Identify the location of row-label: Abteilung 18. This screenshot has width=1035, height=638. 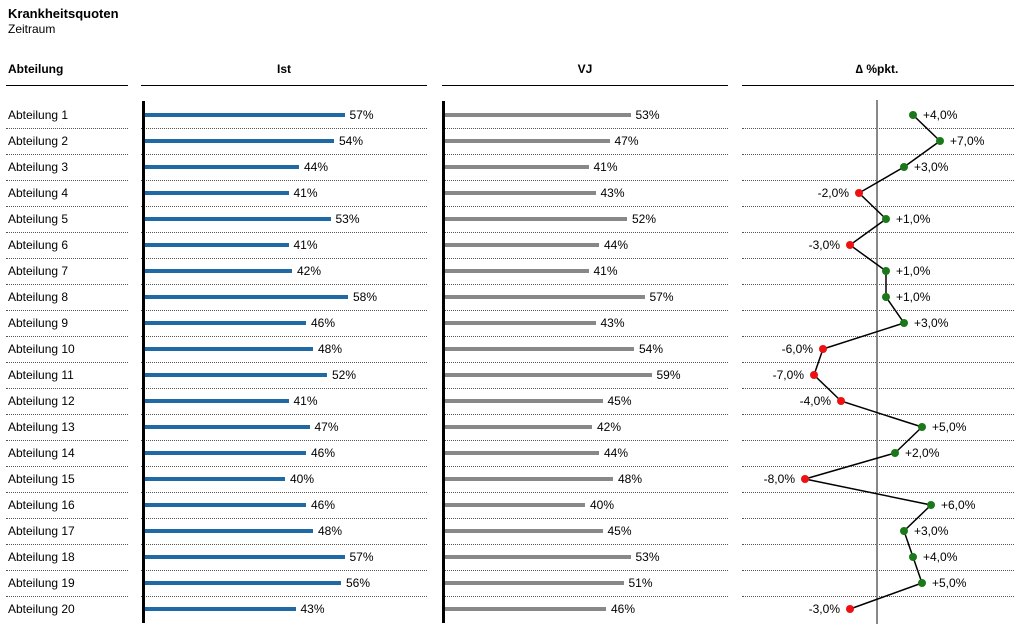
(41, 557).